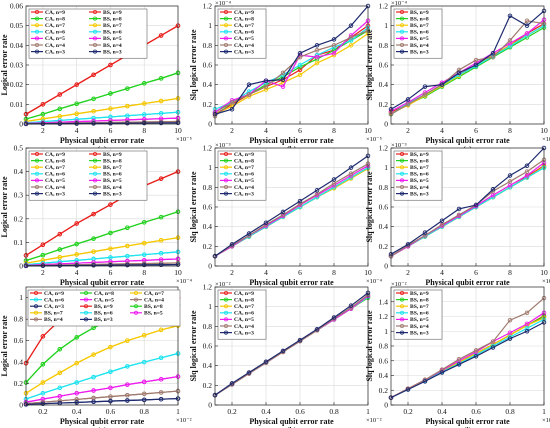 The width and height of the screenshot is (550, 428). What do you see at coordinates (208, 207) in the screenshot?
I see `y-tick-label: 0.6` at bounding box center [208, 207].